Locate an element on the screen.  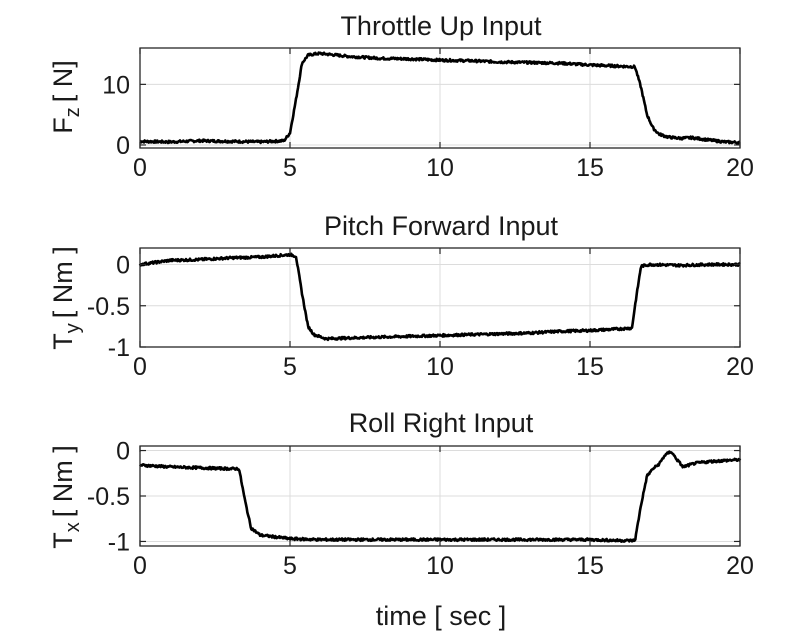
panel-2-ylabel: Ty[ Nm ] is located at coordinates (66, 298).